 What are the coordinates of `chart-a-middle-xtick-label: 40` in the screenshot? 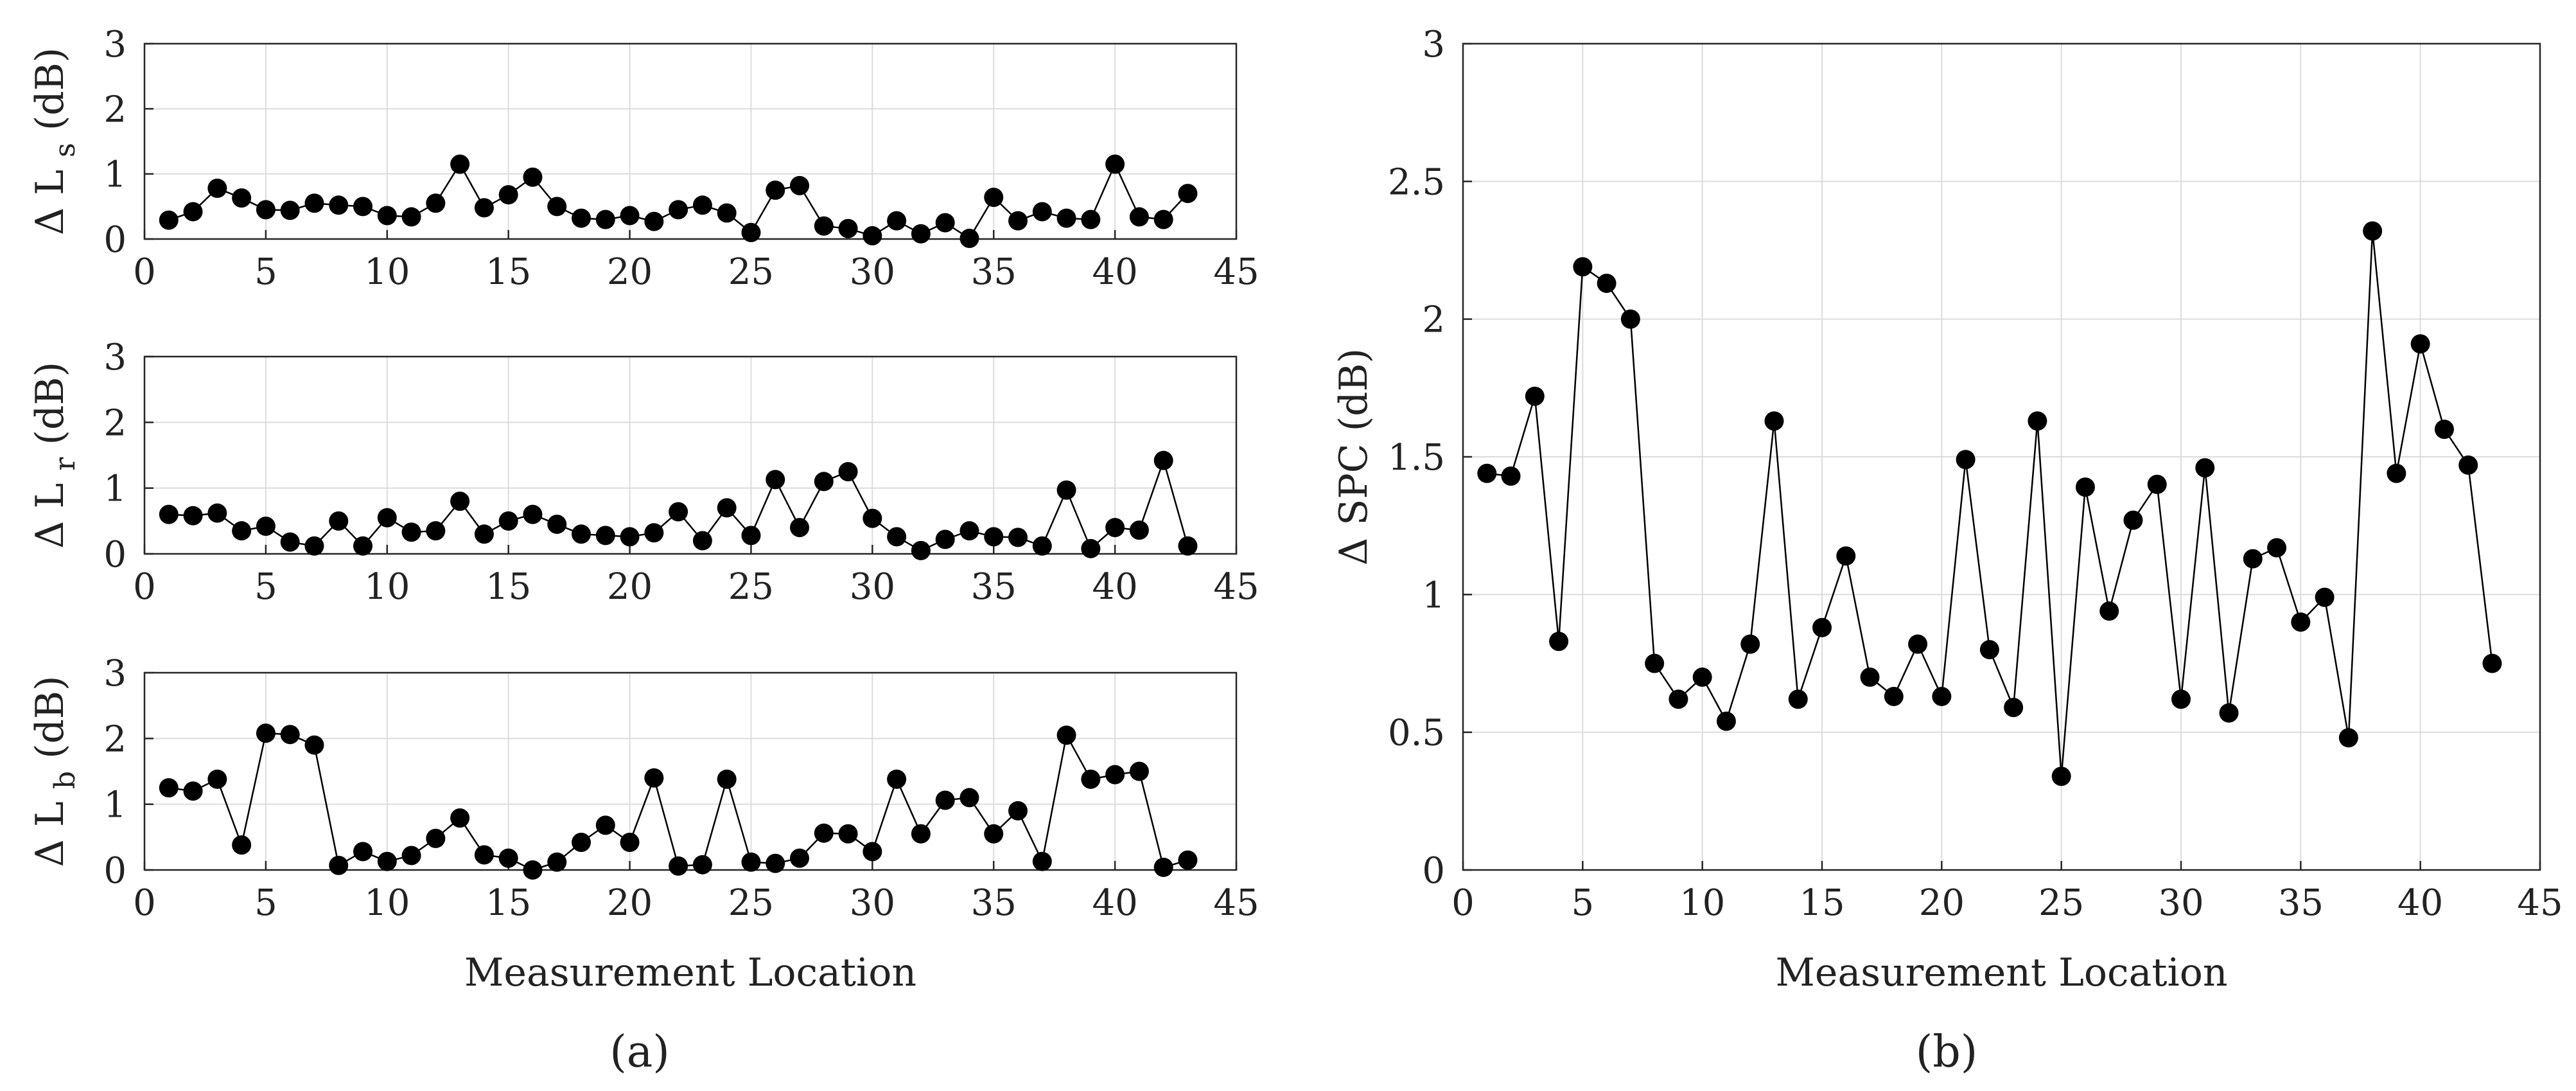 It's located at (1114, 587).